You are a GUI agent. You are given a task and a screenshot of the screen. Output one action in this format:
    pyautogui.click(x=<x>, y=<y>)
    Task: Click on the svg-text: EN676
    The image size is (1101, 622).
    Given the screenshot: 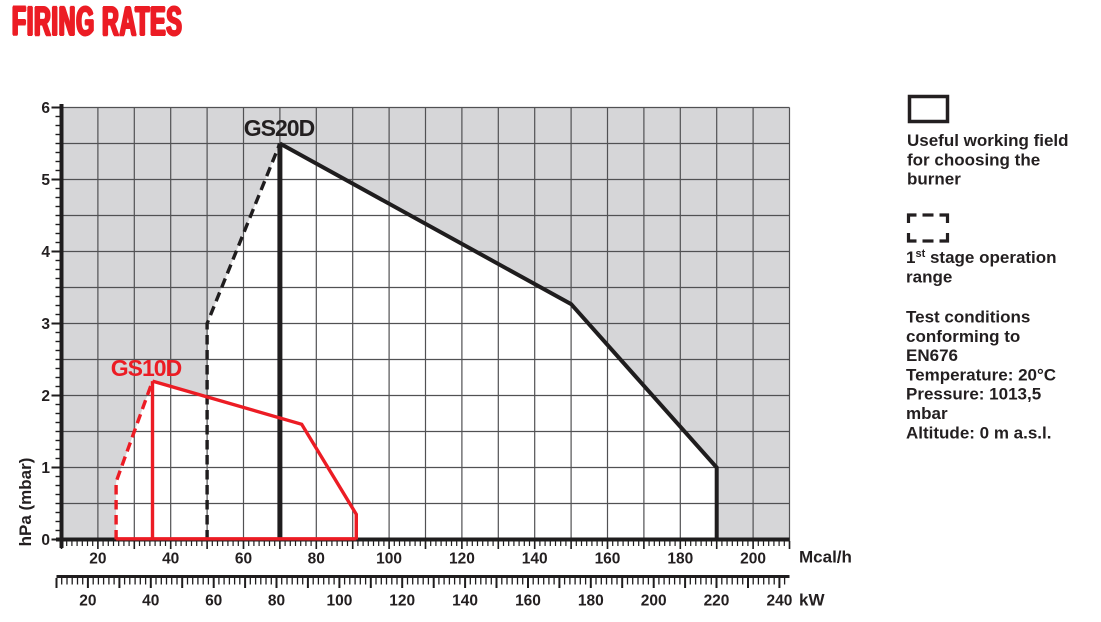 What is the action you would take?
    pyautogui.click(x=932, y=355)
    